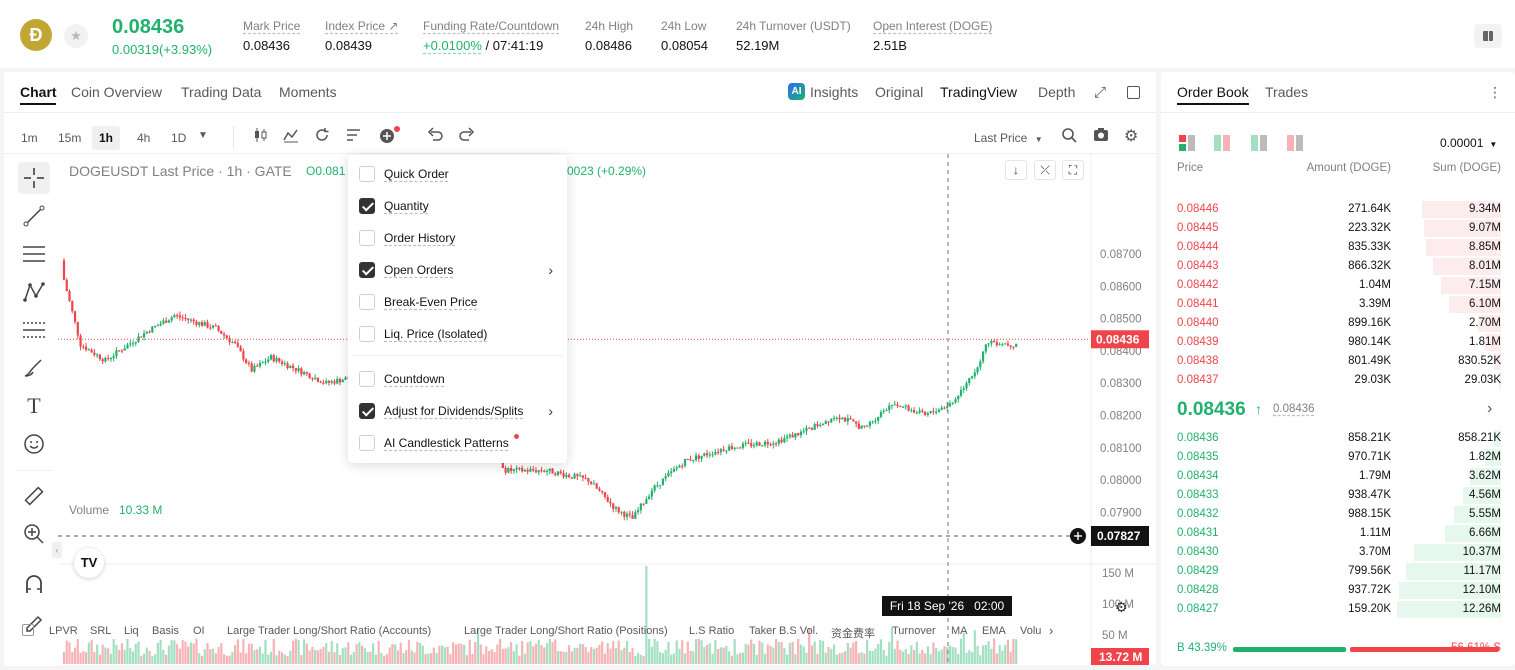 The height and width of the screenshot is (670, 1515). I want to click on timeframe-dropdown-icon: ▼, so click(203, 135).